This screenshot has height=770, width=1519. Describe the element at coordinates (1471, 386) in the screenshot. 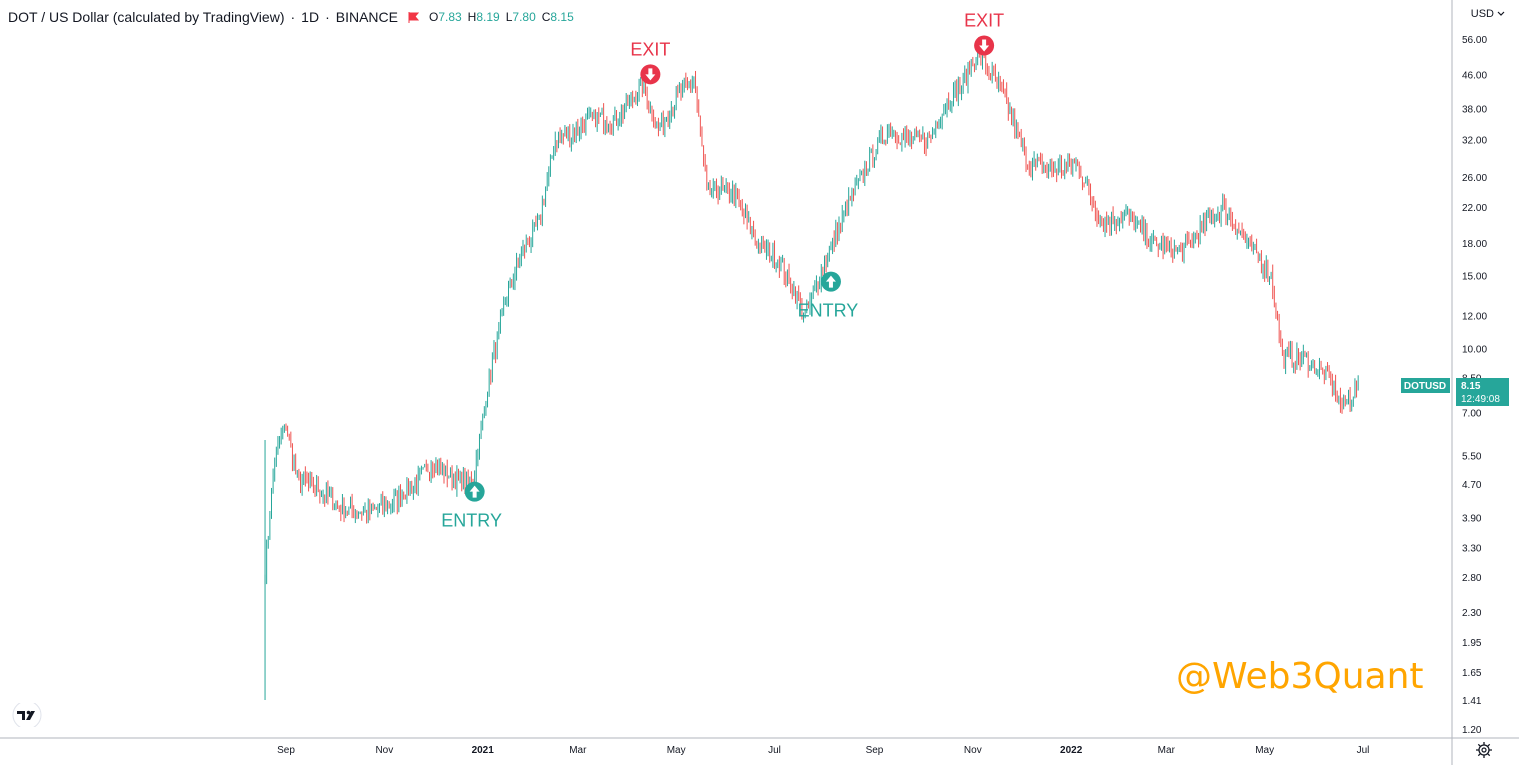

I see `last-price: 8.15` at that location.